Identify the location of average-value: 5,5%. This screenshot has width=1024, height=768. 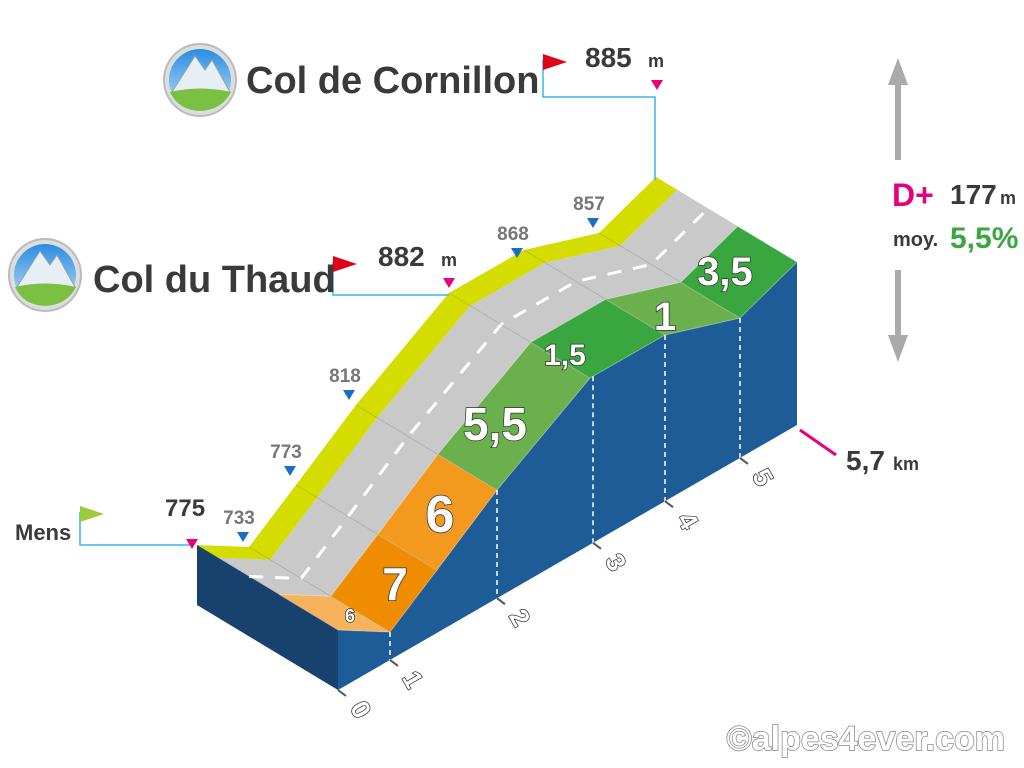
(984, 238).